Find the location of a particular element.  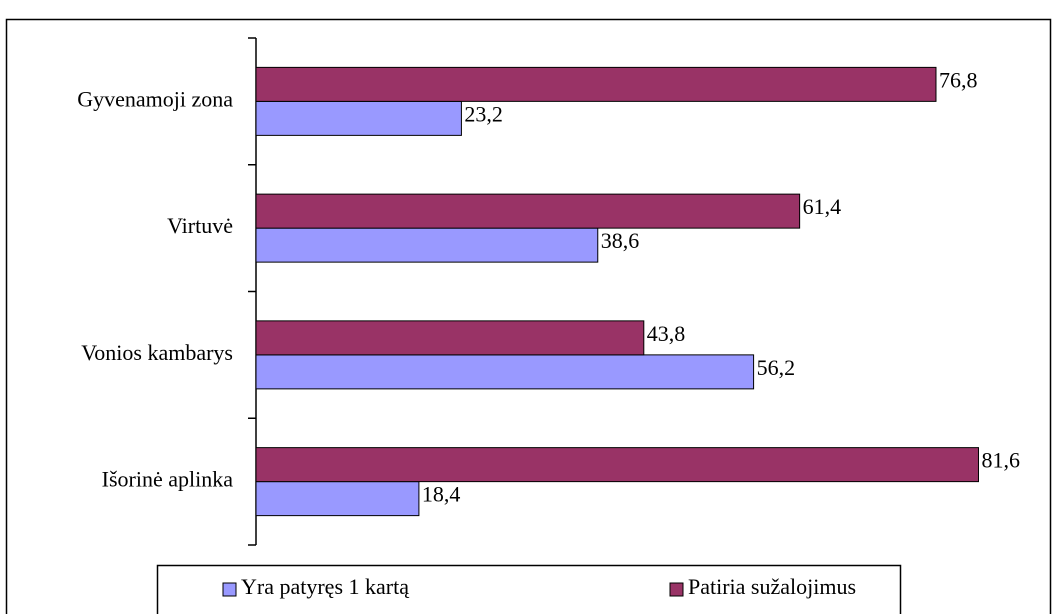

data-label: 81,6 is located at coordinates (1000, 460).